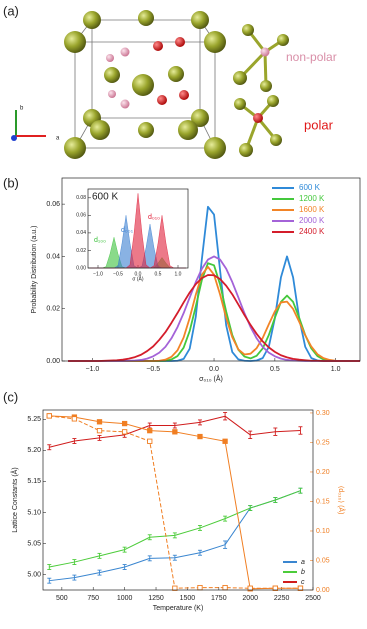 Image resolution: width=367 pixels, height=629 pixels. What do you see at coordinates (261, 58) in the screenshot?
I see `non-polar-unit` at bounding box center [261, 58].